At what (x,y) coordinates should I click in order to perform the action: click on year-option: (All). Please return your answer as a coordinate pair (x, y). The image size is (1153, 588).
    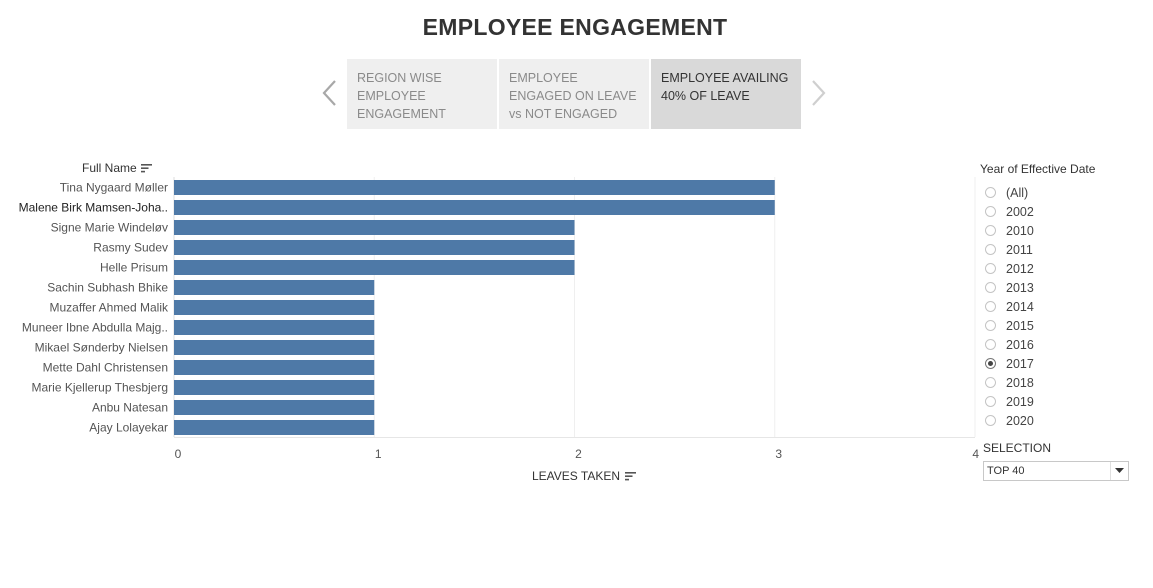
    Looking at the image, I should click on (1009, 192).